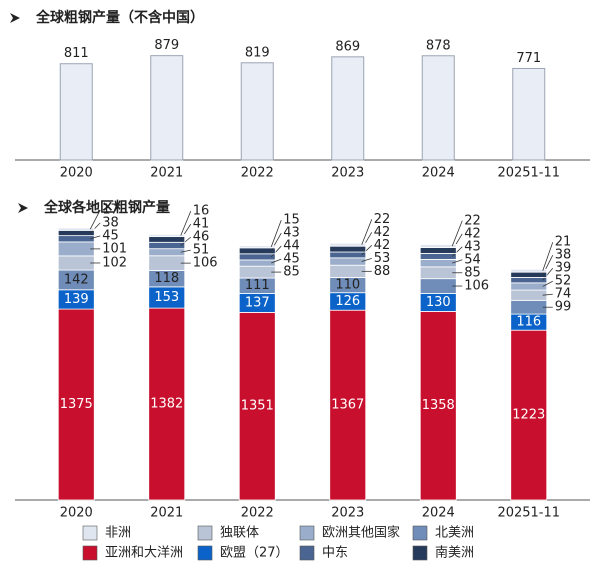 The width and height of the screenshot is (597, 569). What do you see at coordinates (201, 211) in the screenshot?
I see `data-label: 16` at bounding box center [201, 211].